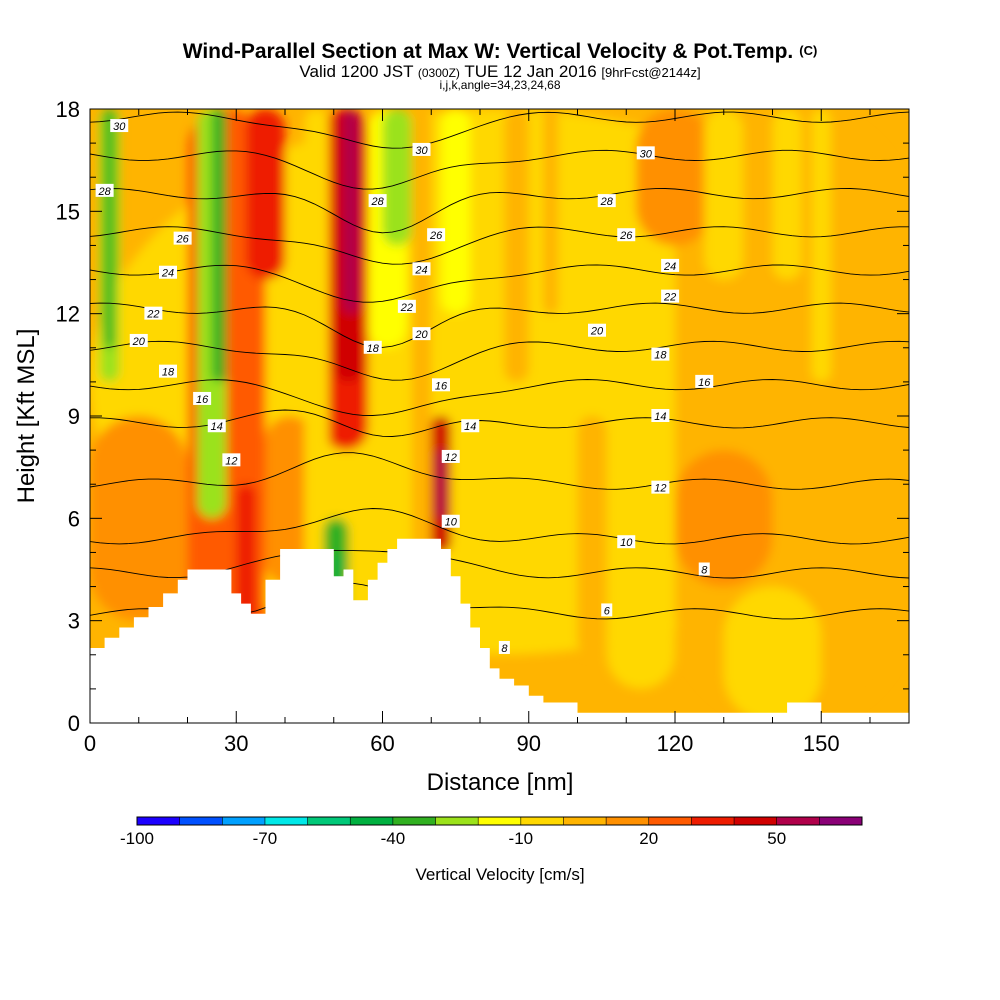 The width and height of the screenshot is (1000, 1000). What do you see at coordinates (74, 723) in the screenshot?
I see `y-tick-label: 0` at bounding box center [74, 723].